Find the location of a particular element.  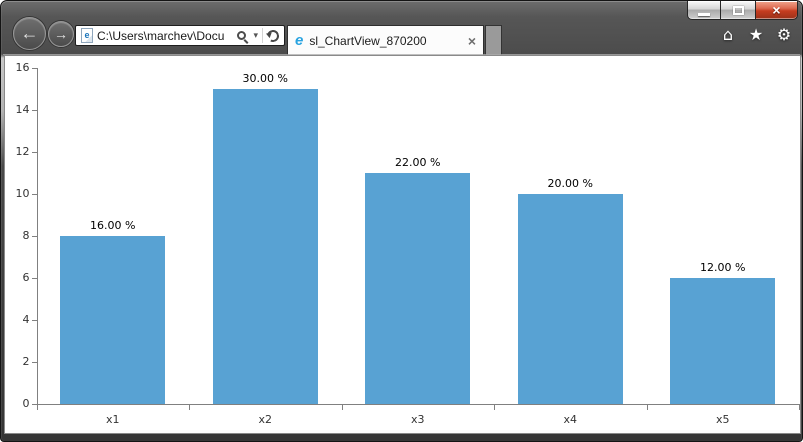

bar-value-label: 12.00 % is located at coordinates (723, 267).